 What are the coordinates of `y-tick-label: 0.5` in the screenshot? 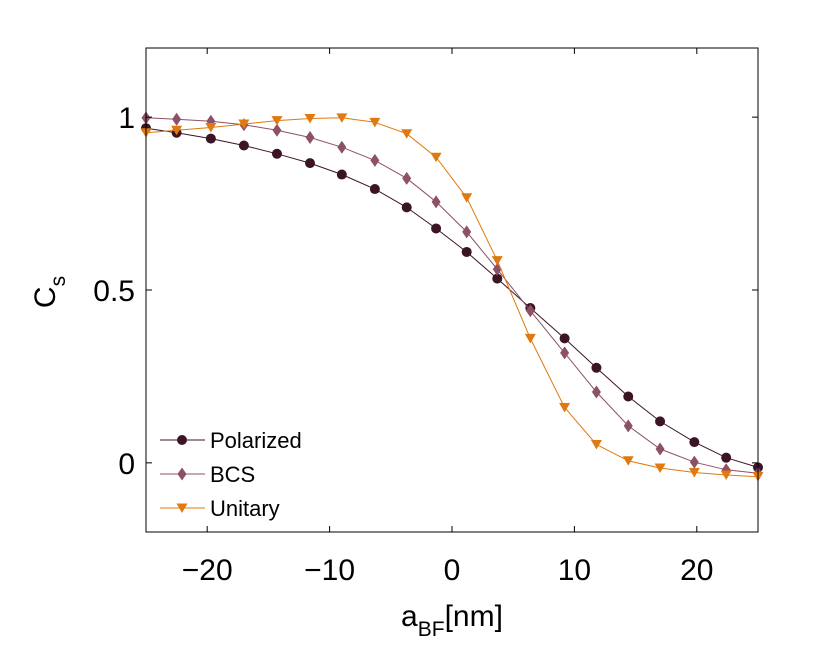 It's located at (114, 291).